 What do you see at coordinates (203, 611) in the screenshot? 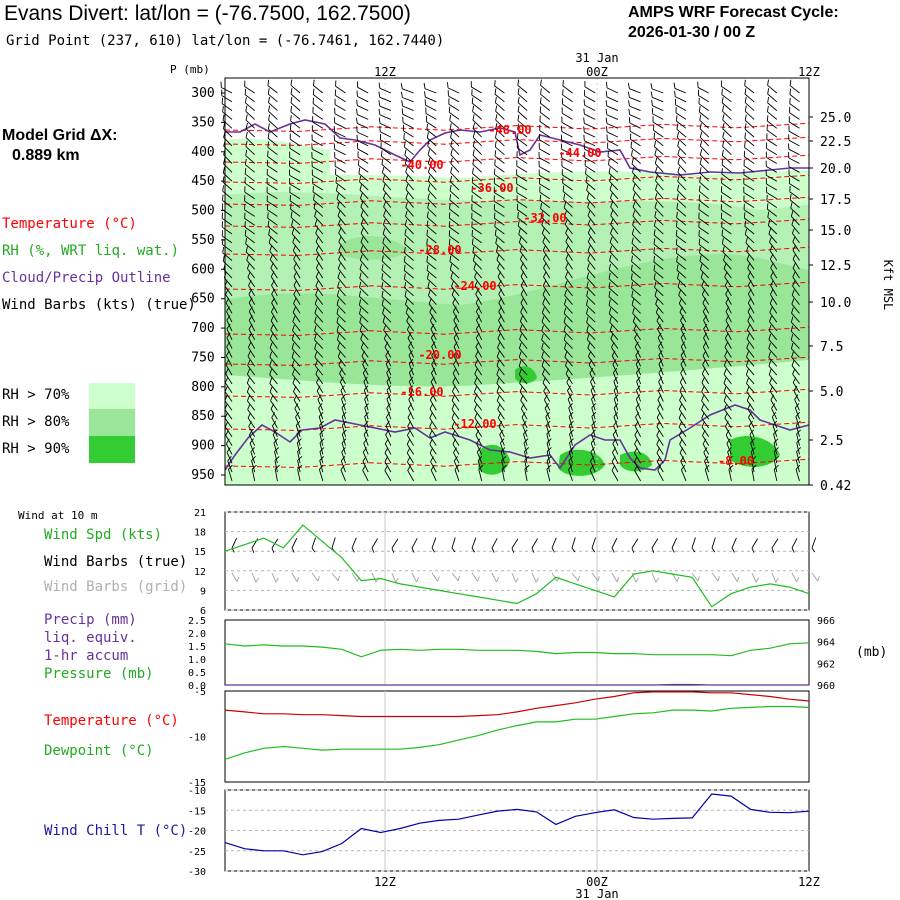
I see `wind-panel-tick-label: 6` at bounding box center [203, 611].